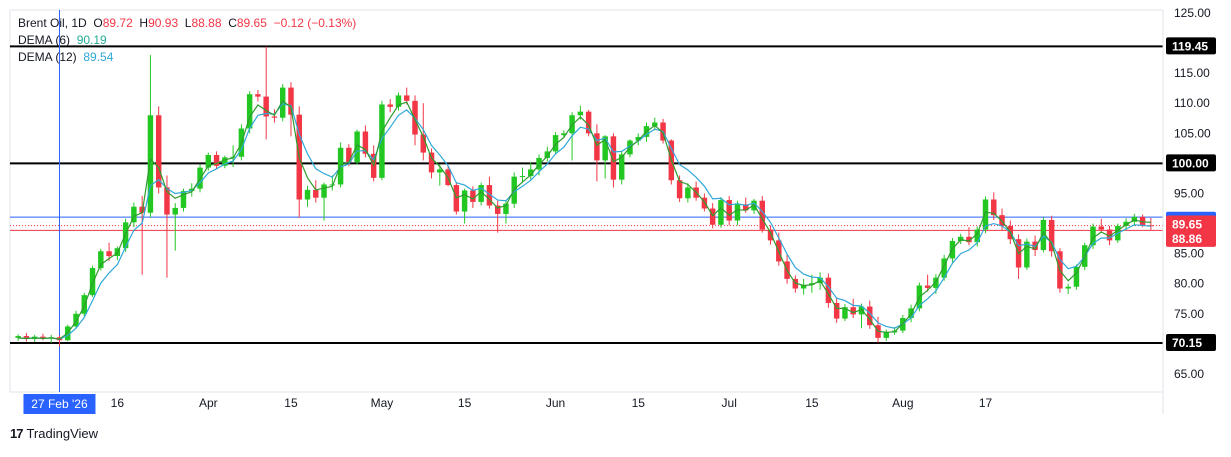 This screenshot has height=457, width=1231. What do you see at coordinates (188, 23) in the screenshot?
I see `low-label: L` at bounding box center [188, 23].